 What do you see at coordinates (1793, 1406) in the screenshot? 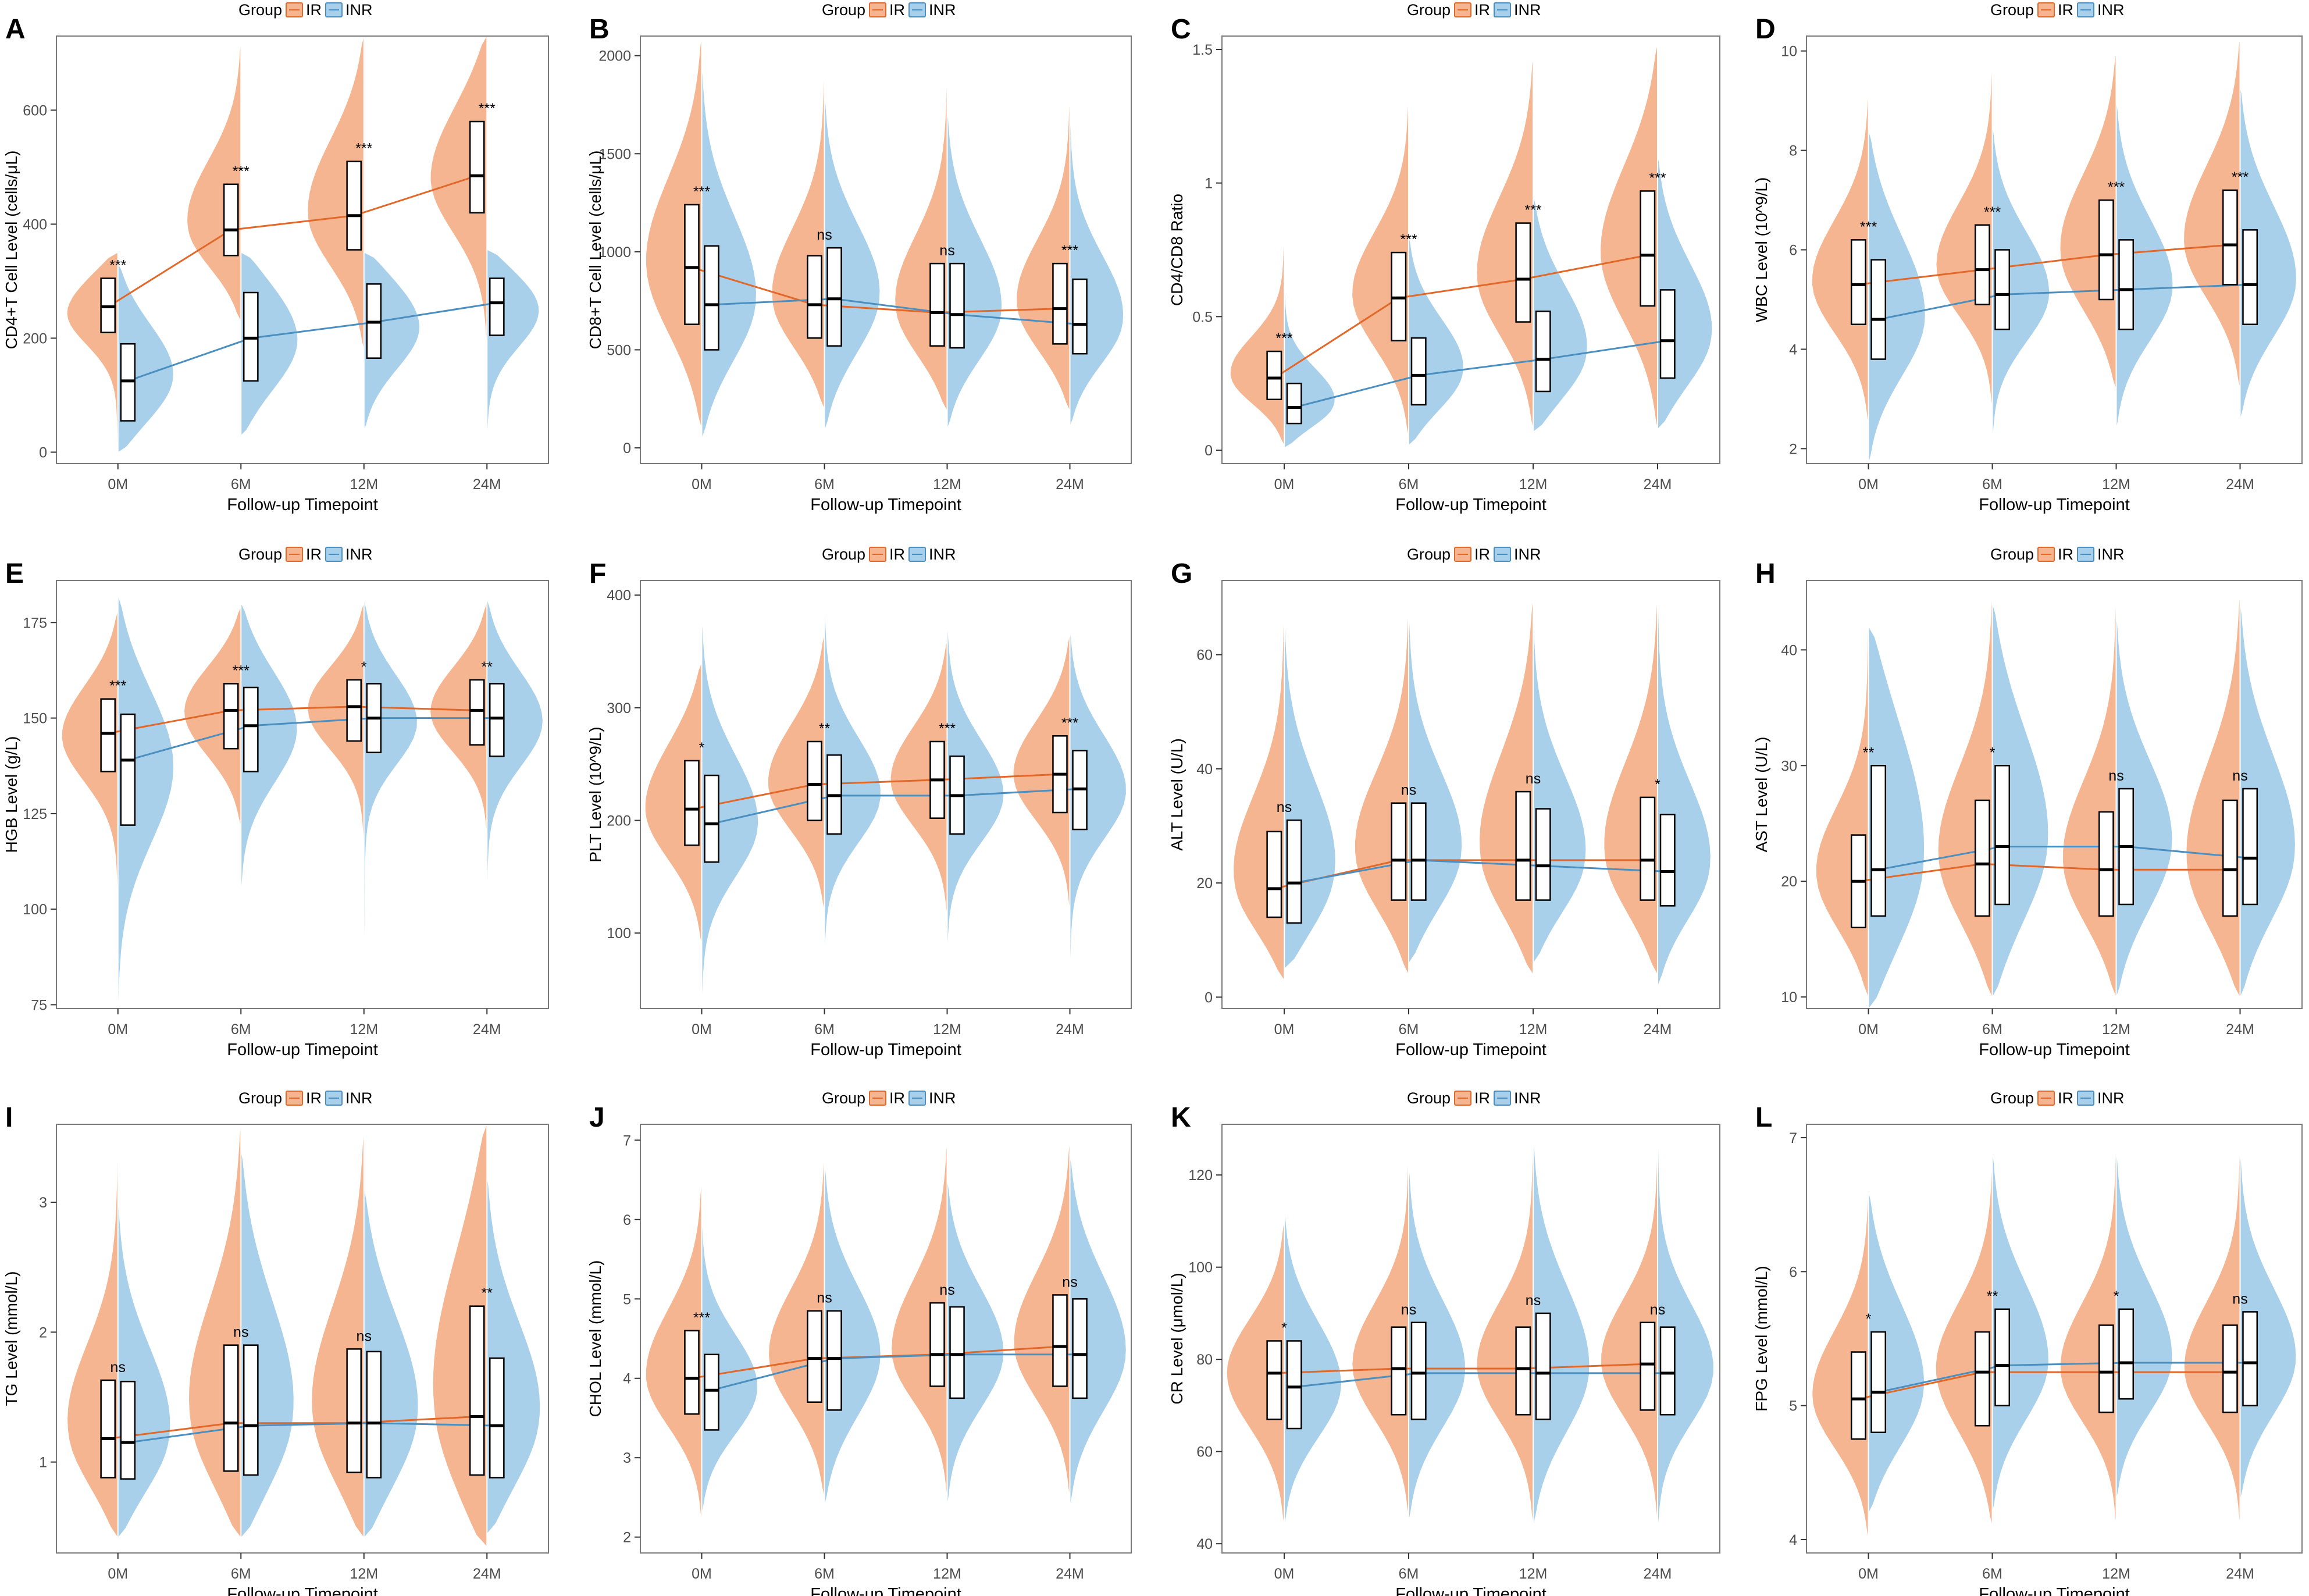
I see `y-tick-label: 5` at bounding box center [1793, 1406].